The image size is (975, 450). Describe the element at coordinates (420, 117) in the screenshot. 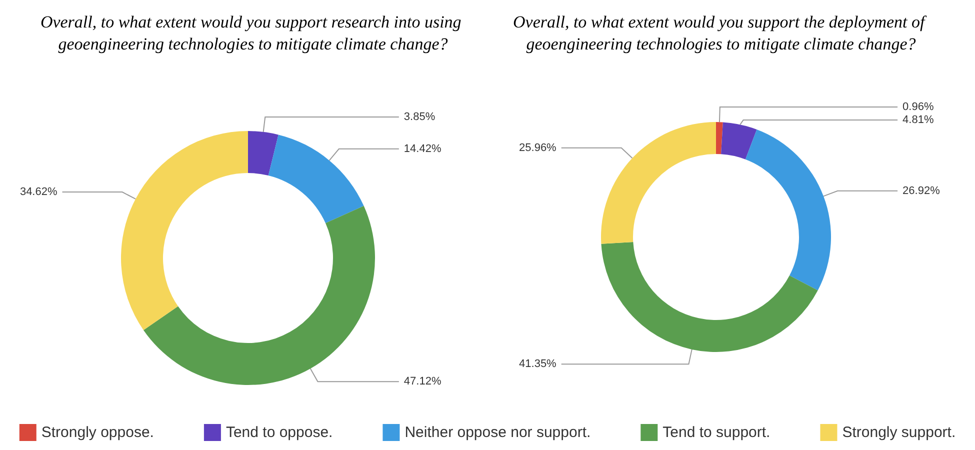

I see `data-label: 3.85%` at that location.